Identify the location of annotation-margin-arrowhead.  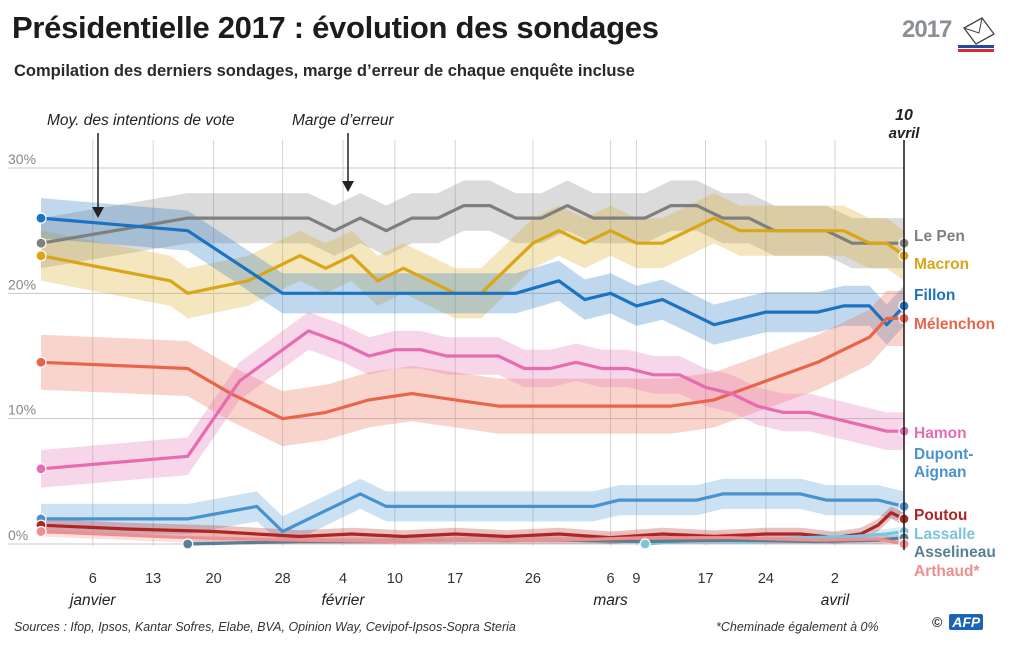
(348, 186).